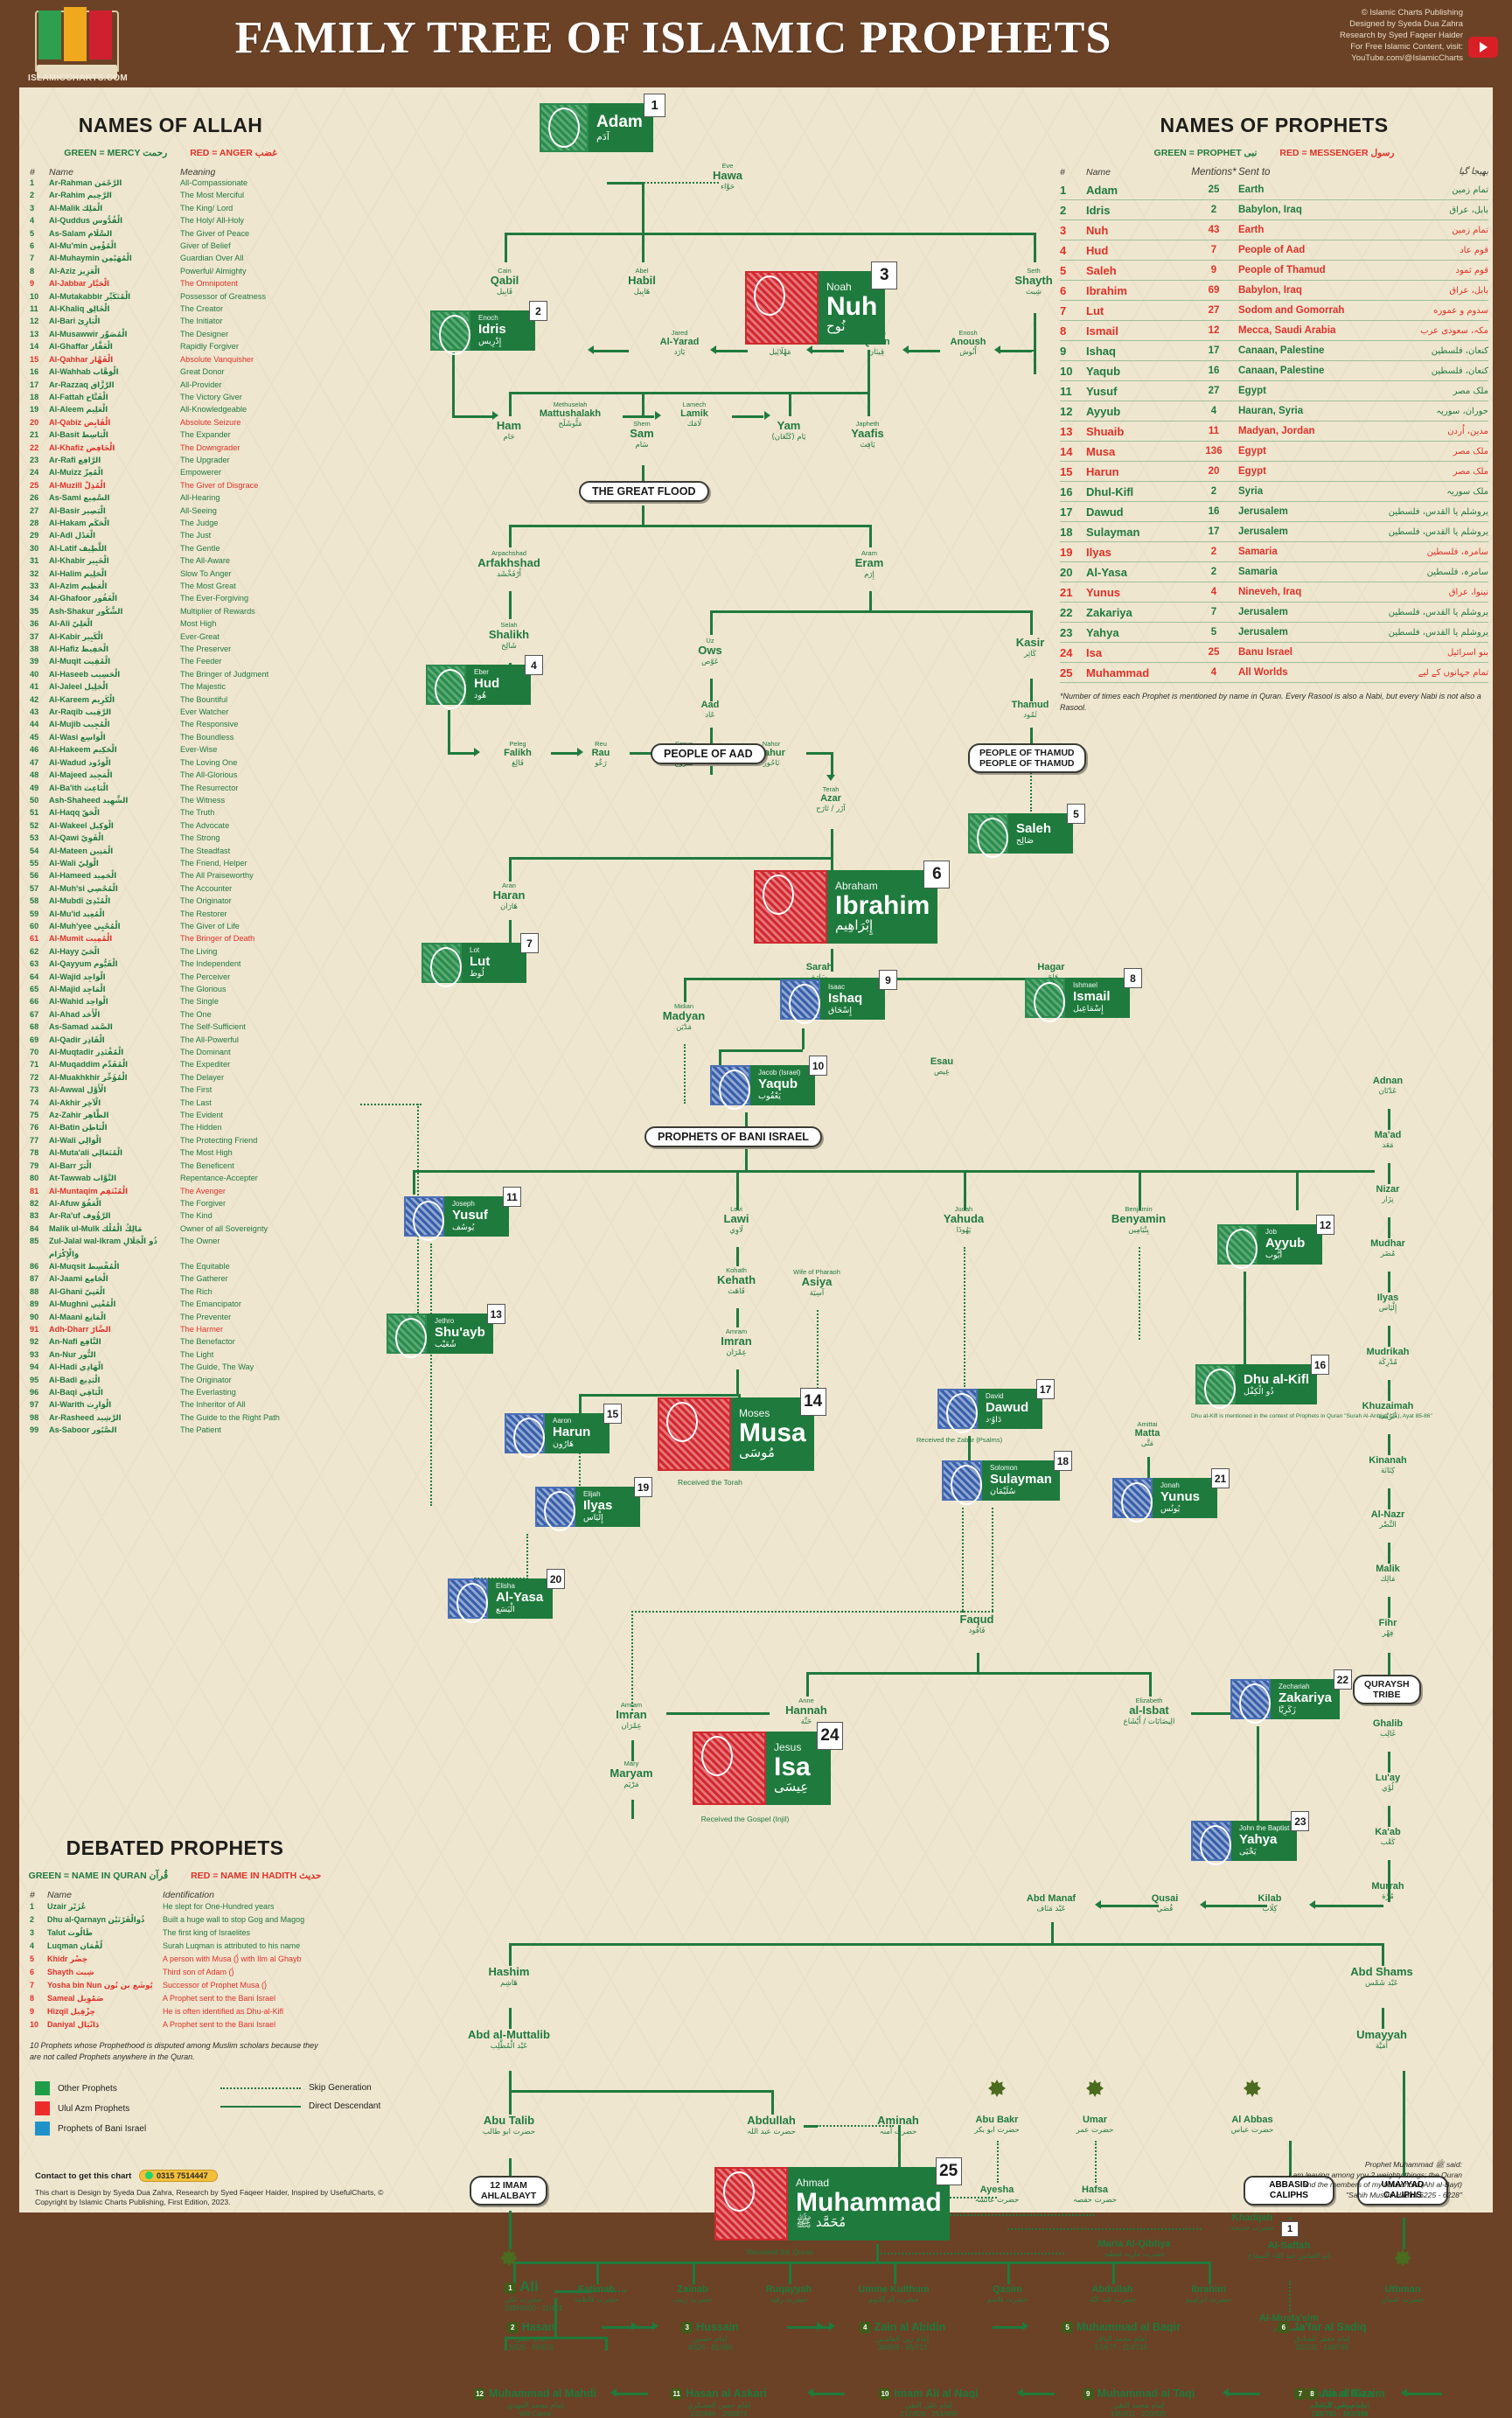 This screenshot has width=1512, height=2418. Describe the element at coordinates (789, 2299) in the screenshot. I see `gen-arabic: حضرت رقیہ` at that location.